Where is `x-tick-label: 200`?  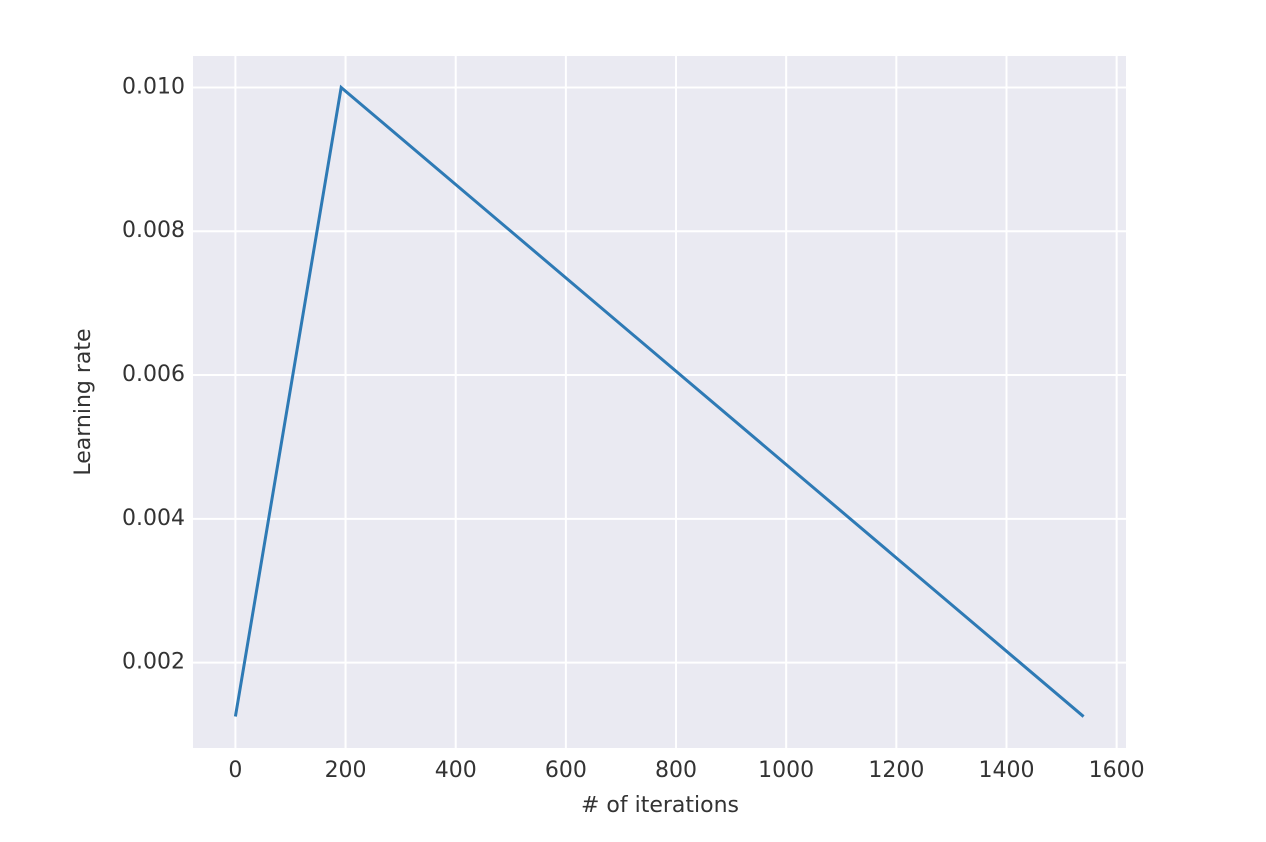
x-tick-label: 200 is located at coordinates (346, 770).